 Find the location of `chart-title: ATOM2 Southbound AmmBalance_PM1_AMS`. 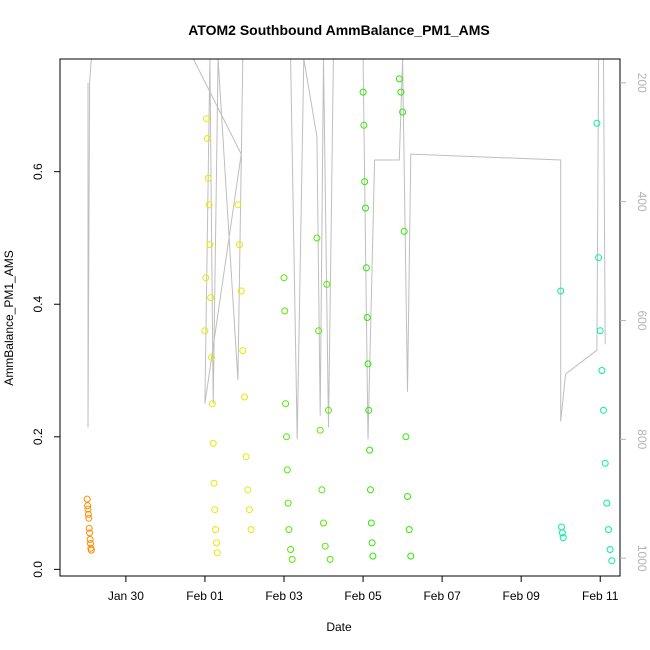

chart-title: ATOM2 Southbound AmmBalance_PM1_AMS is located at coordinates (339, 30).